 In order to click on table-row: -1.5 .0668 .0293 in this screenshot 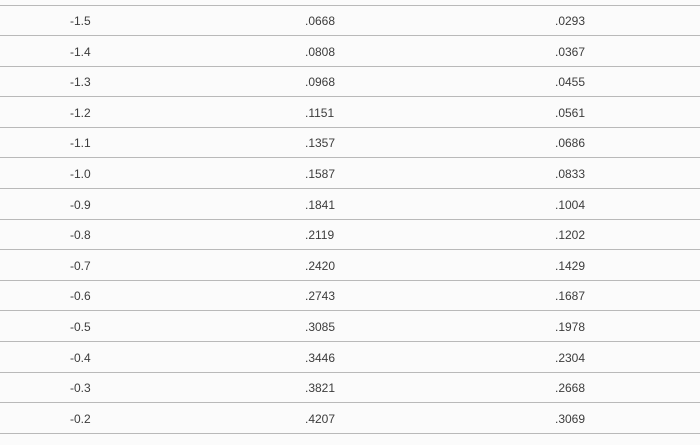, I will do `click(350, 21)`.